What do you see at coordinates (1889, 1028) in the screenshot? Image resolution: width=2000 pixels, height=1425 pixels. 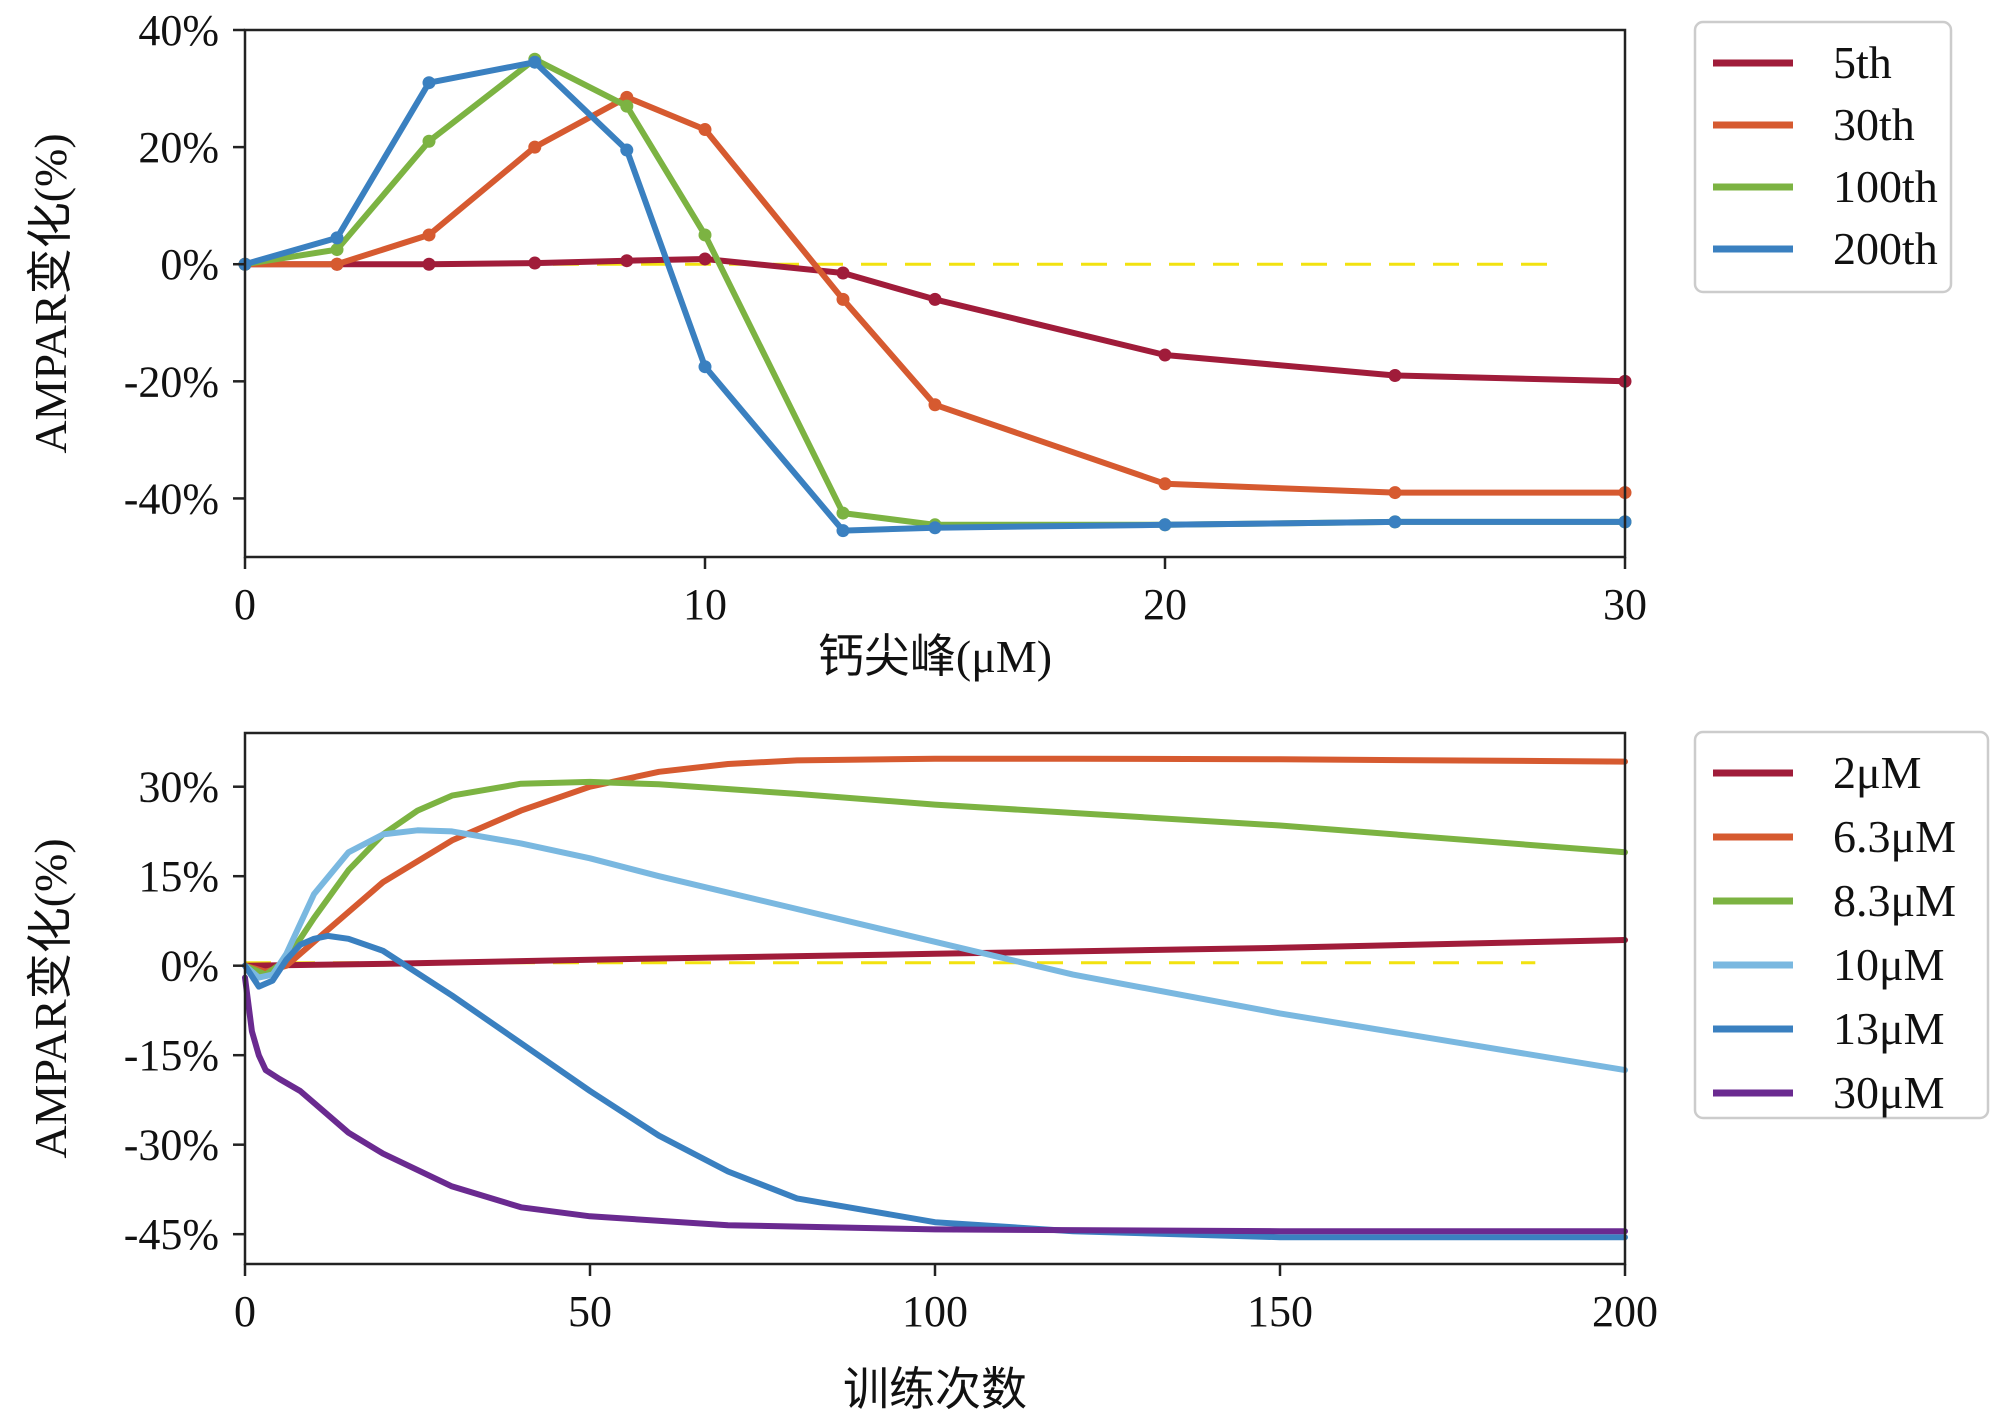 I see `legend-label-13μM: 13μM` at bounding box center [1889, 1028].